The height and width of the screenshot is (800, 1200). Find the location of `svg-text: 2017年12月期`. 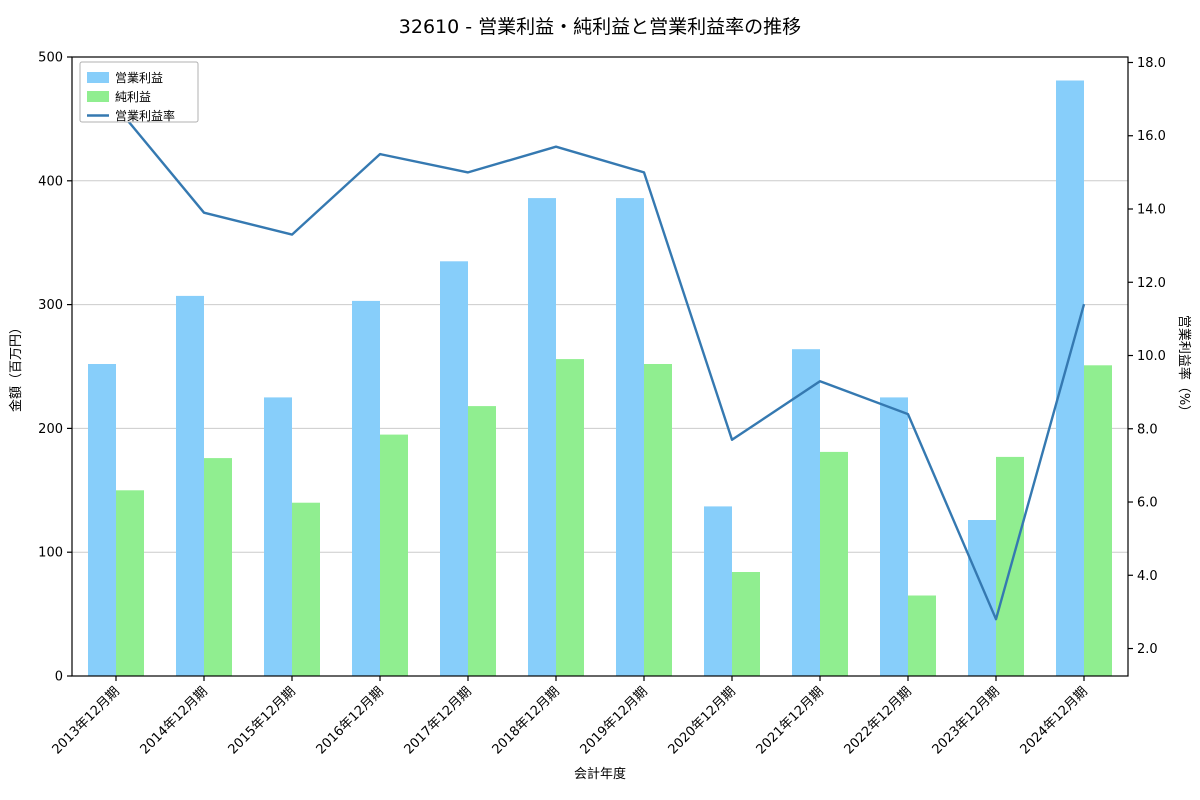

svg-text: 2017年12月期 is located at coordinates (438, 720).